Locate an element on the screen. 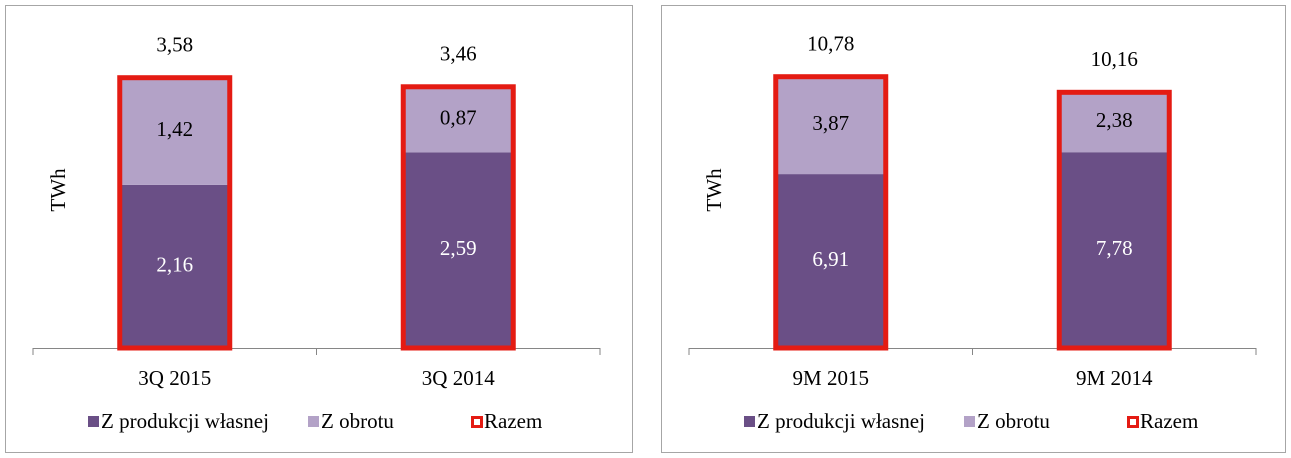 This screenshot has height=458, width=1291. x-tick-label: 9M 2014 is located at coordinates (1114, 378).